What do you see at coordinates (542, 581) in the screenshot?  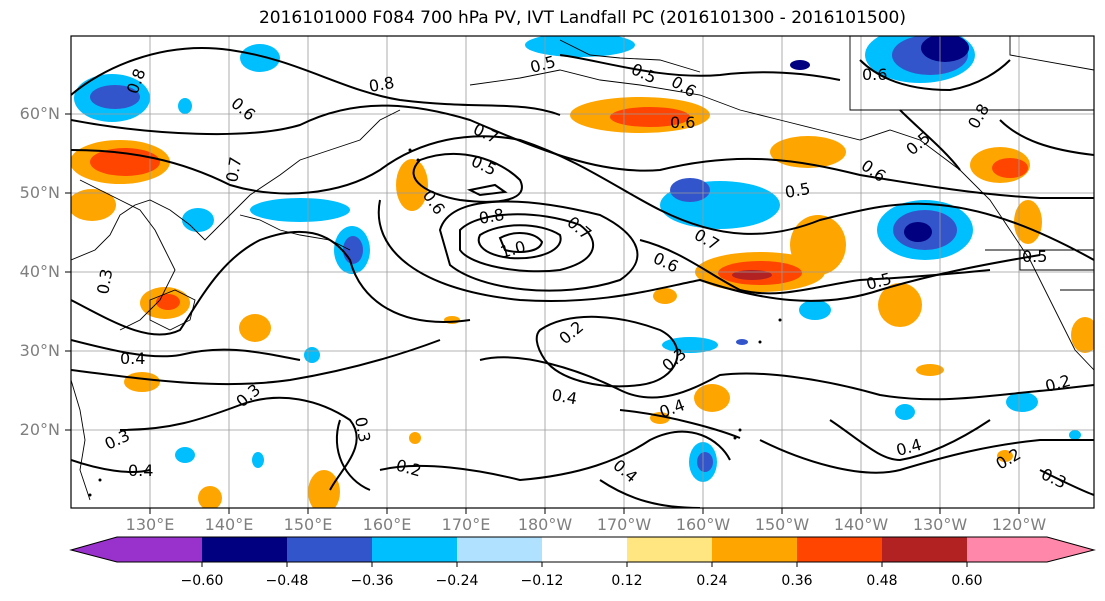 I see `colorbar-tick-label: −0.12` at bounding box center [542, 581].